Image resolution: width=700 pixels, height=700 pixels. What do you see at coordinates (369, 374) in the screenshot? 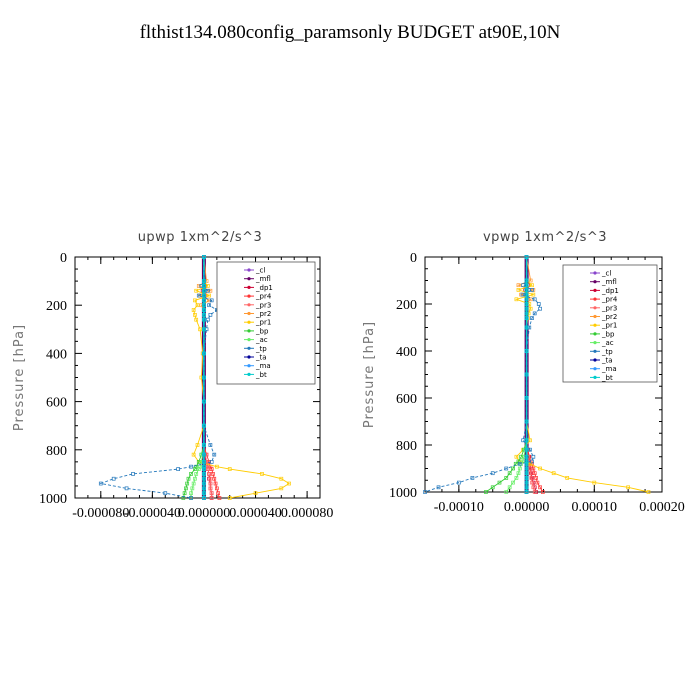
I see `y-axis-label: Pressure [hPa]` at bounding box center [369, 374].